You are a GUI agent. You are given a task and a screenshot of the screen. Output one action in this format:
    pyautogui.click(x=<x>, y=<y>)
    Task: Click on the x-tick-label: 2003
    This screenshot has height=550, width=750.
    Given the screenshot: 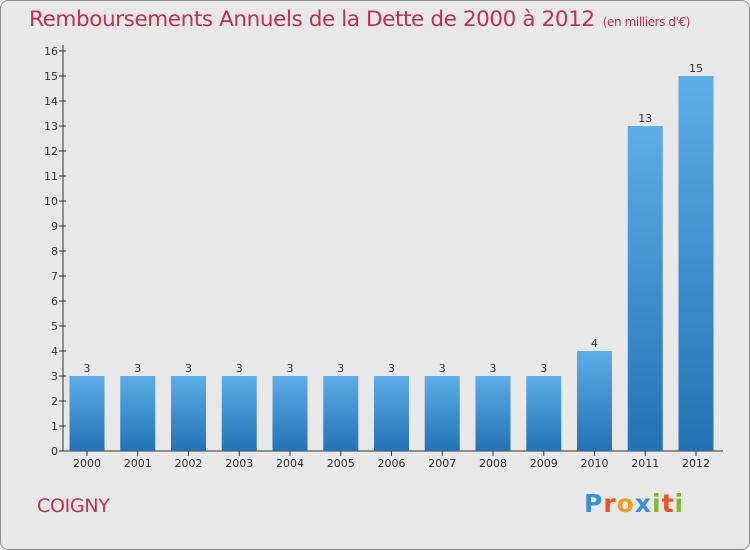 What is the action you would take?
    pyautogui.click(x=239, y=463)
    